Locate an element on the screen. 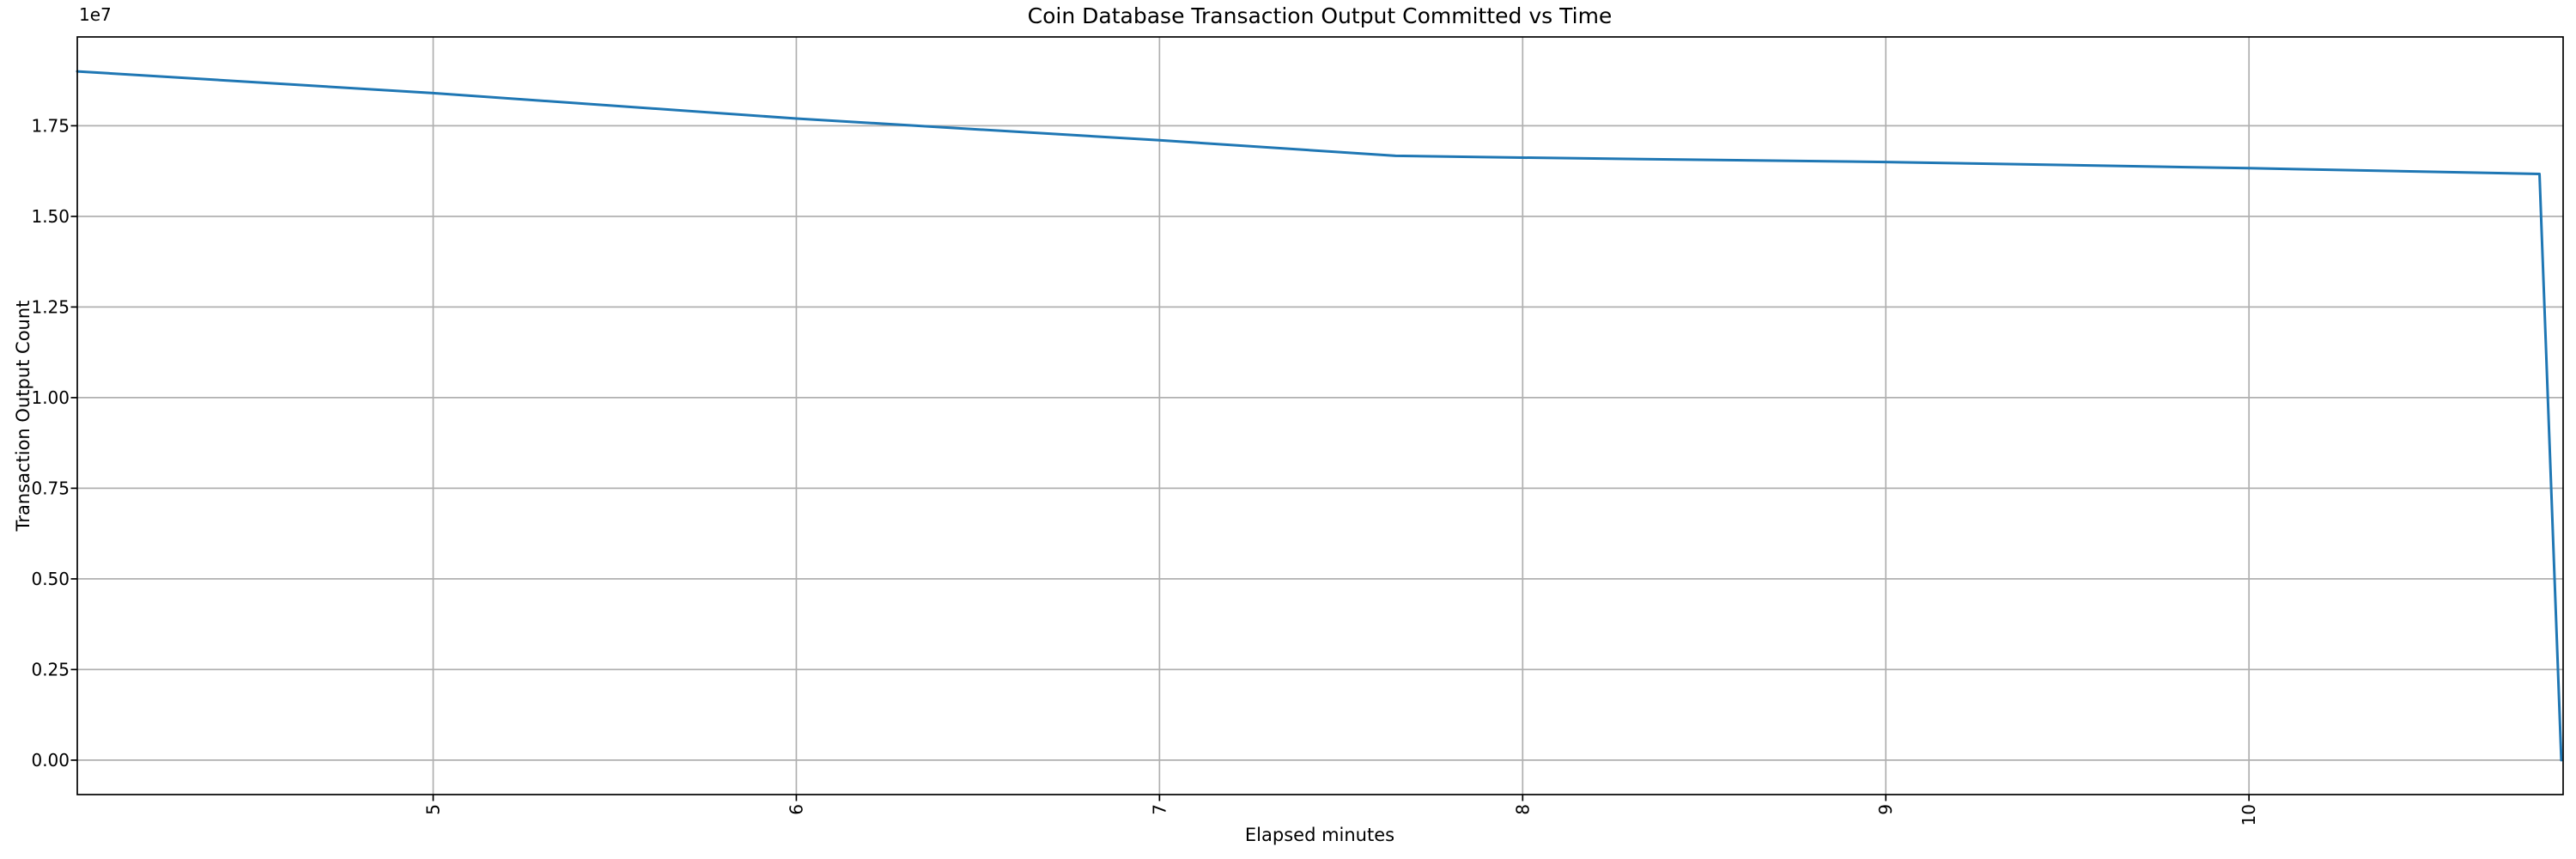  y-tick-label: 0.75 is located at coordinates (50, 488).